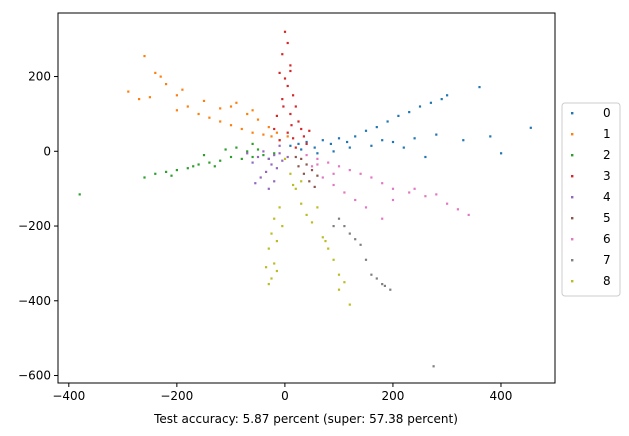 Image resolution: width=629 pixels, height=436 pixels. What do you see at coordinates (34, 301) in the screenshot?
I see `y-tick-label: −400` at bounding box center [34, 301].